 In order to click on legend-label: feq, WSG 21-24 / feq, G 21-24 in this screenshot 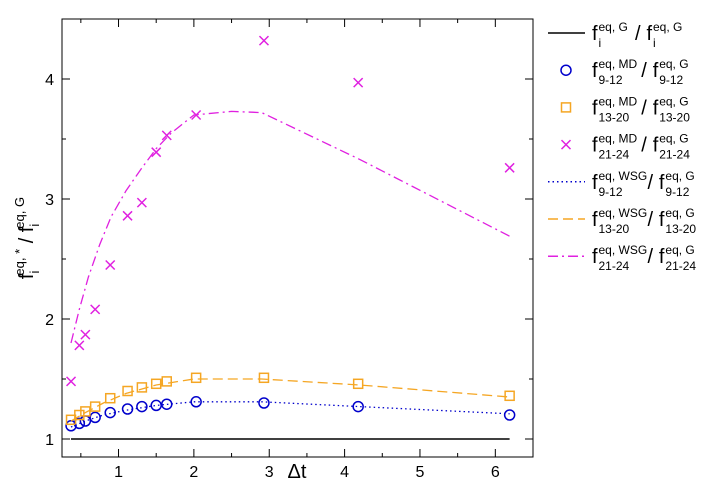, I will do `click(644, 258)`.